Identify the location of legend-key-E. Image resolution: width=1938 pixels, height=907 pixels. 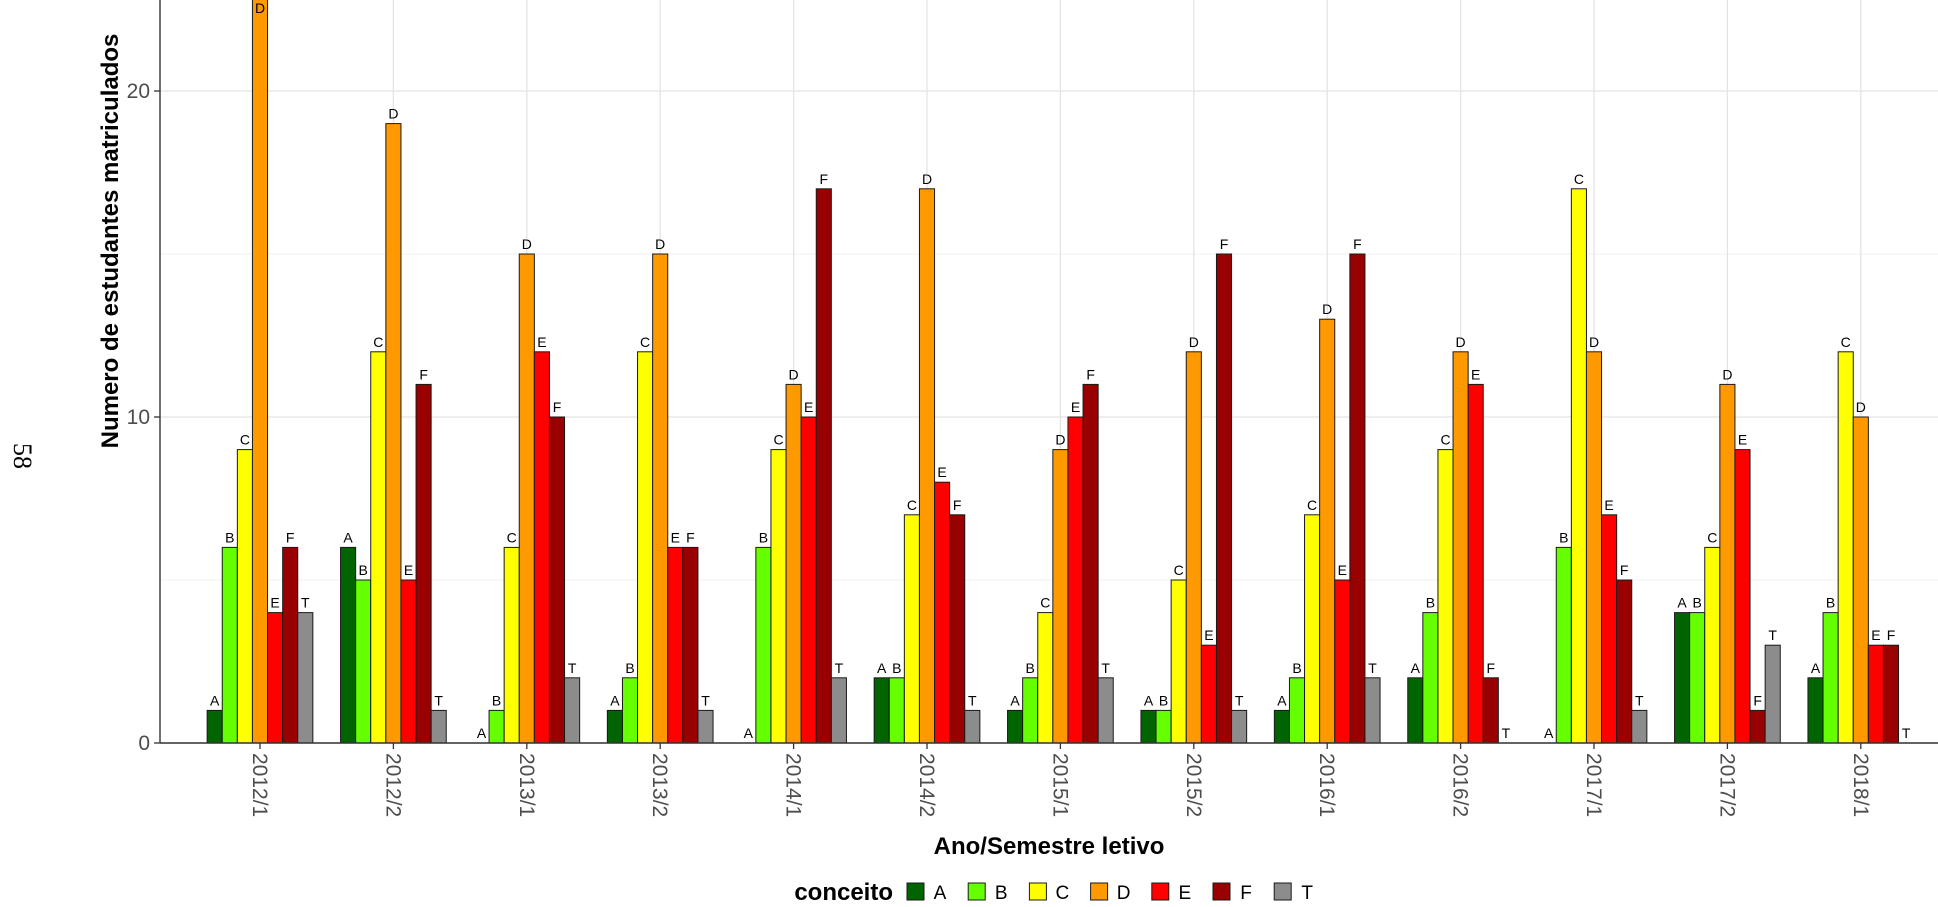
(1160, 891).